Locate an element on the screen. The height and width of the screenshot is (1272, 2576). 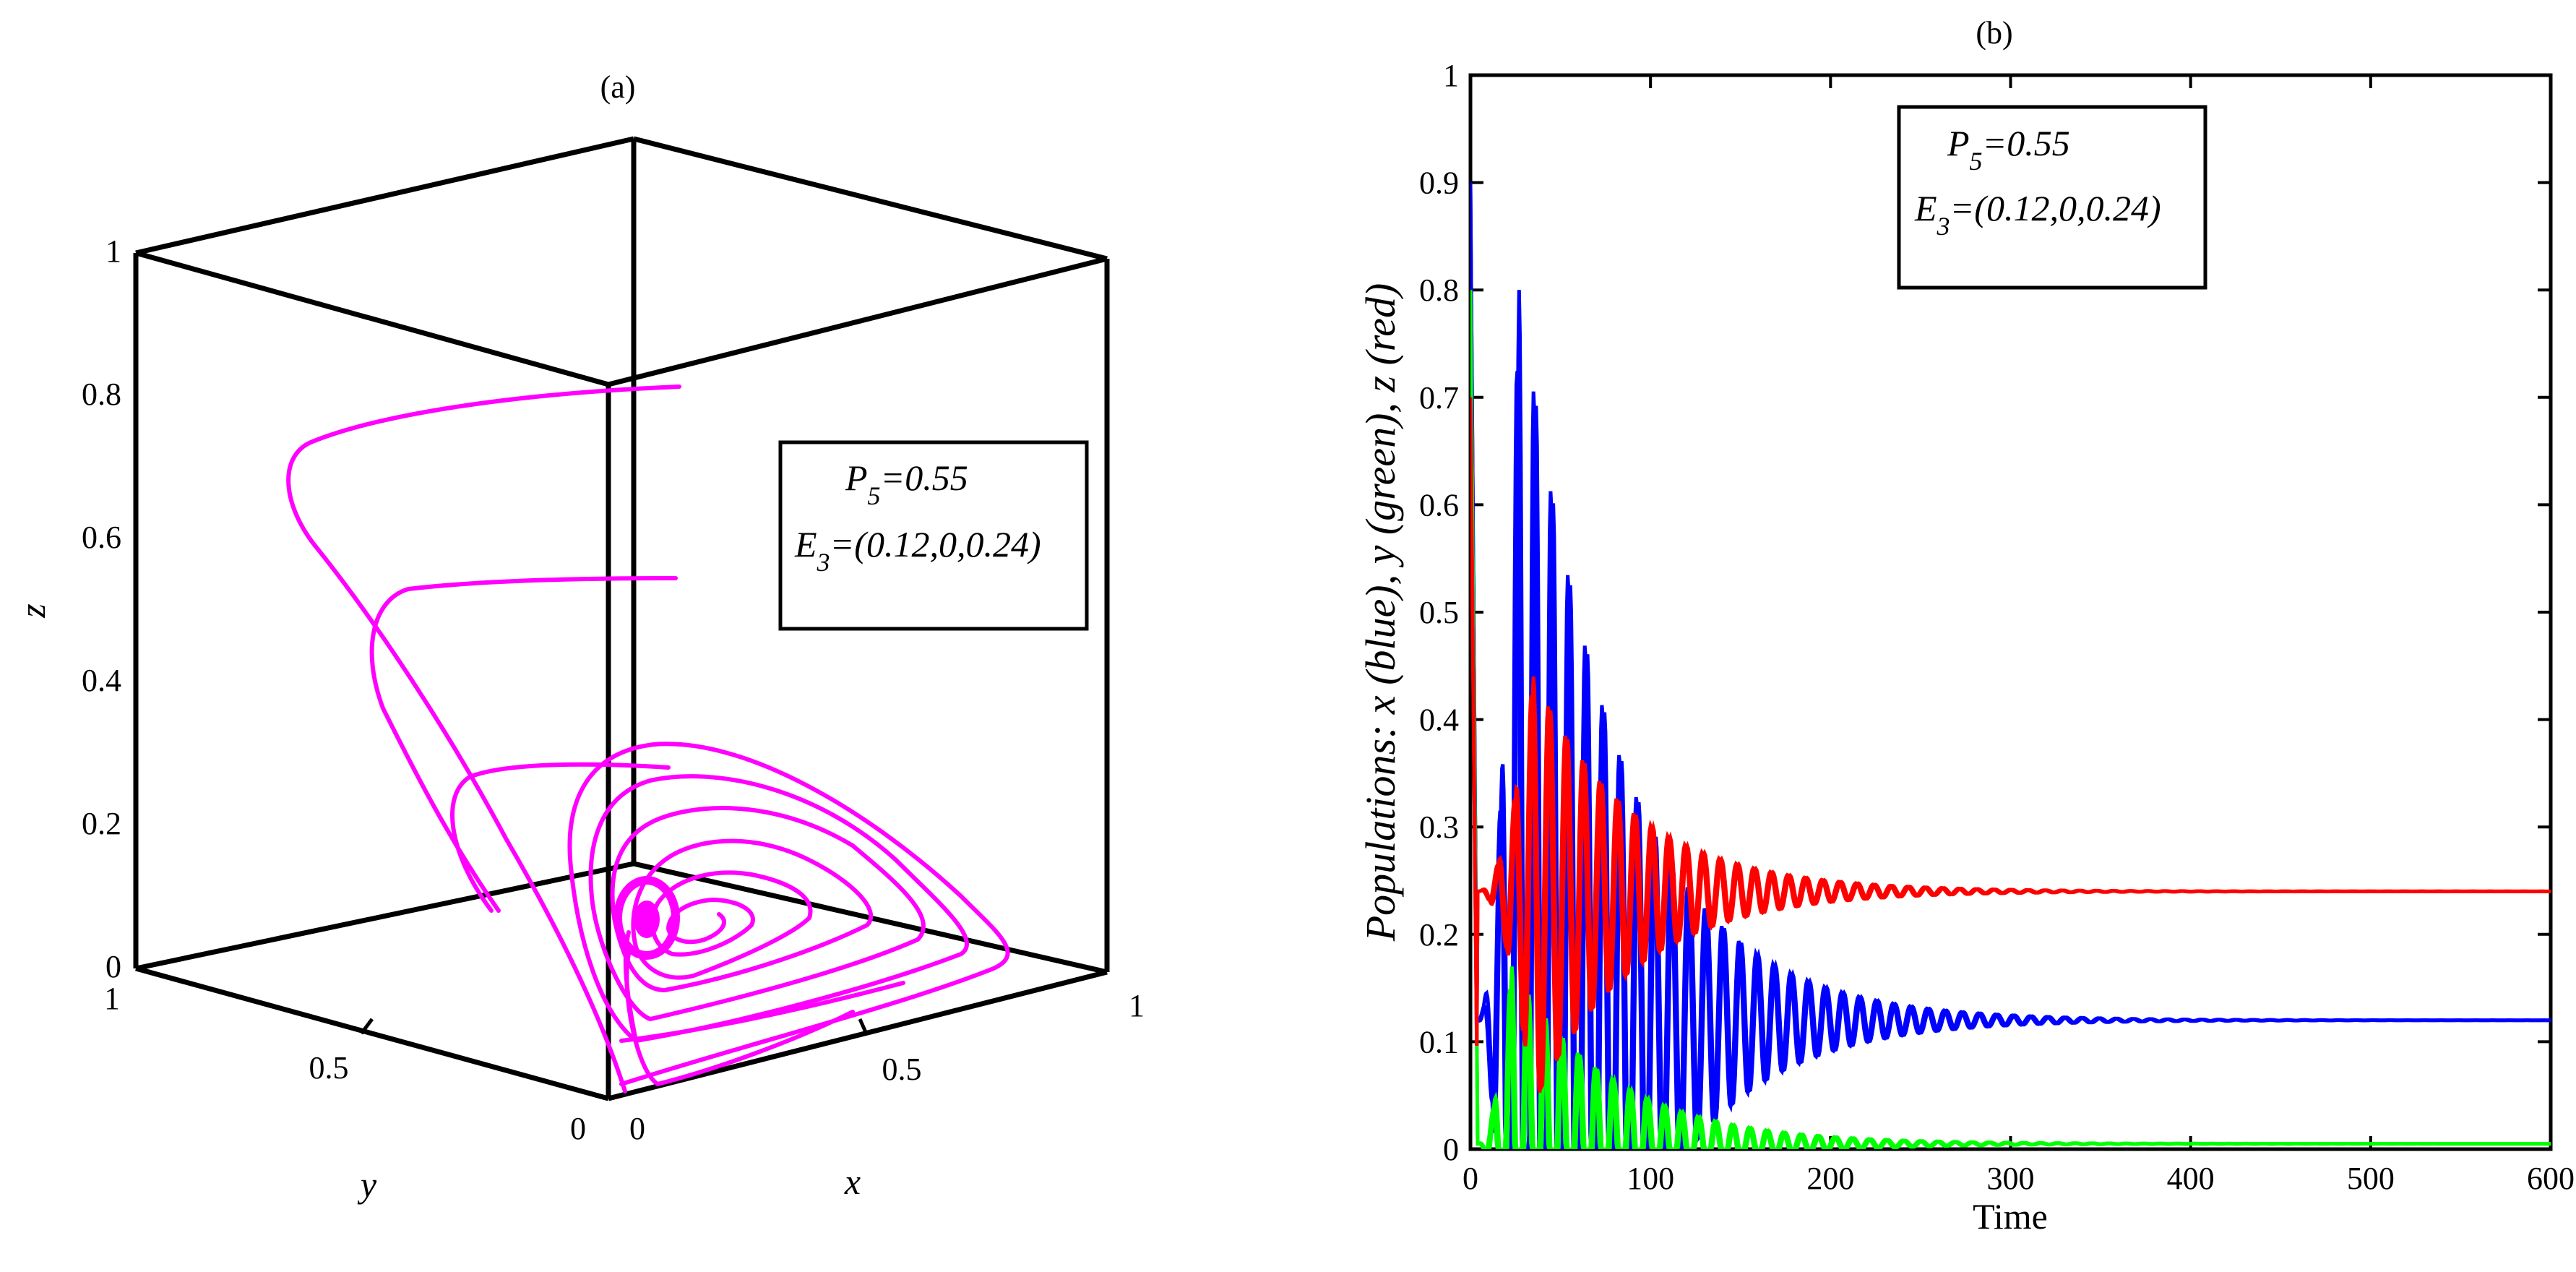
panel-b-title: (b) is located at coordinates (1994, 33).